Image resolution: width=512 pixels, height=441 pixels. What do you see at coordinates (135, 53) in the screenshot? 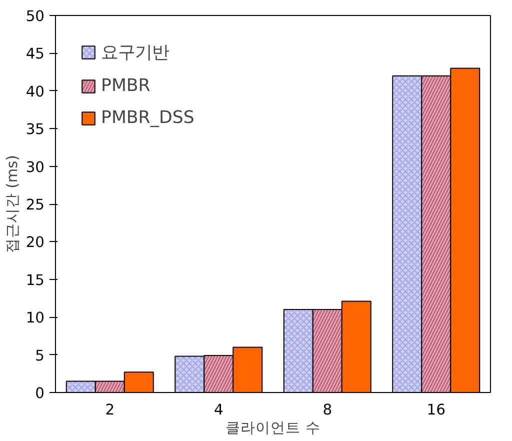
I see `legend-label: 요구기반` at bounding box center [135, 53].